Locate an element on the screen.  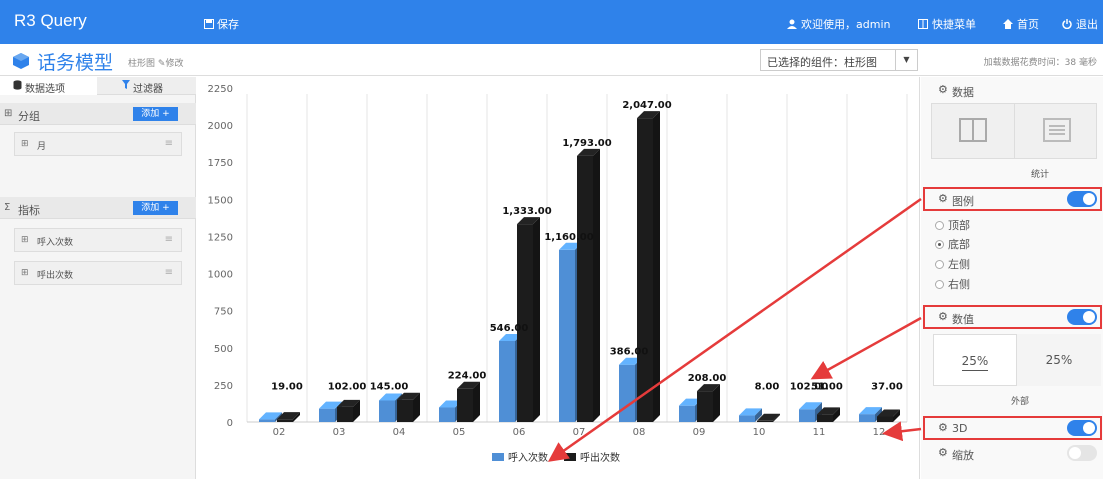
x-tick-label: 04 is located at coordinates (399, 432).